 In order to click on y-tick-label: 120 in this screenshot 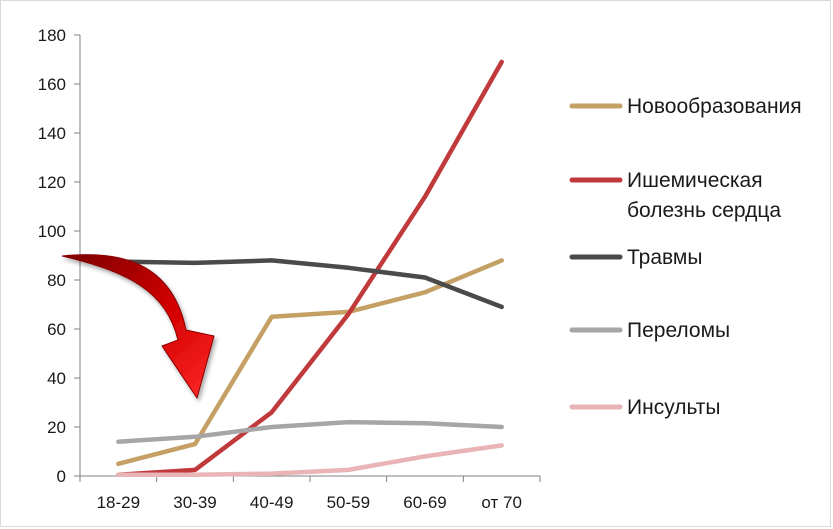, I will do `click(52, 182)`.